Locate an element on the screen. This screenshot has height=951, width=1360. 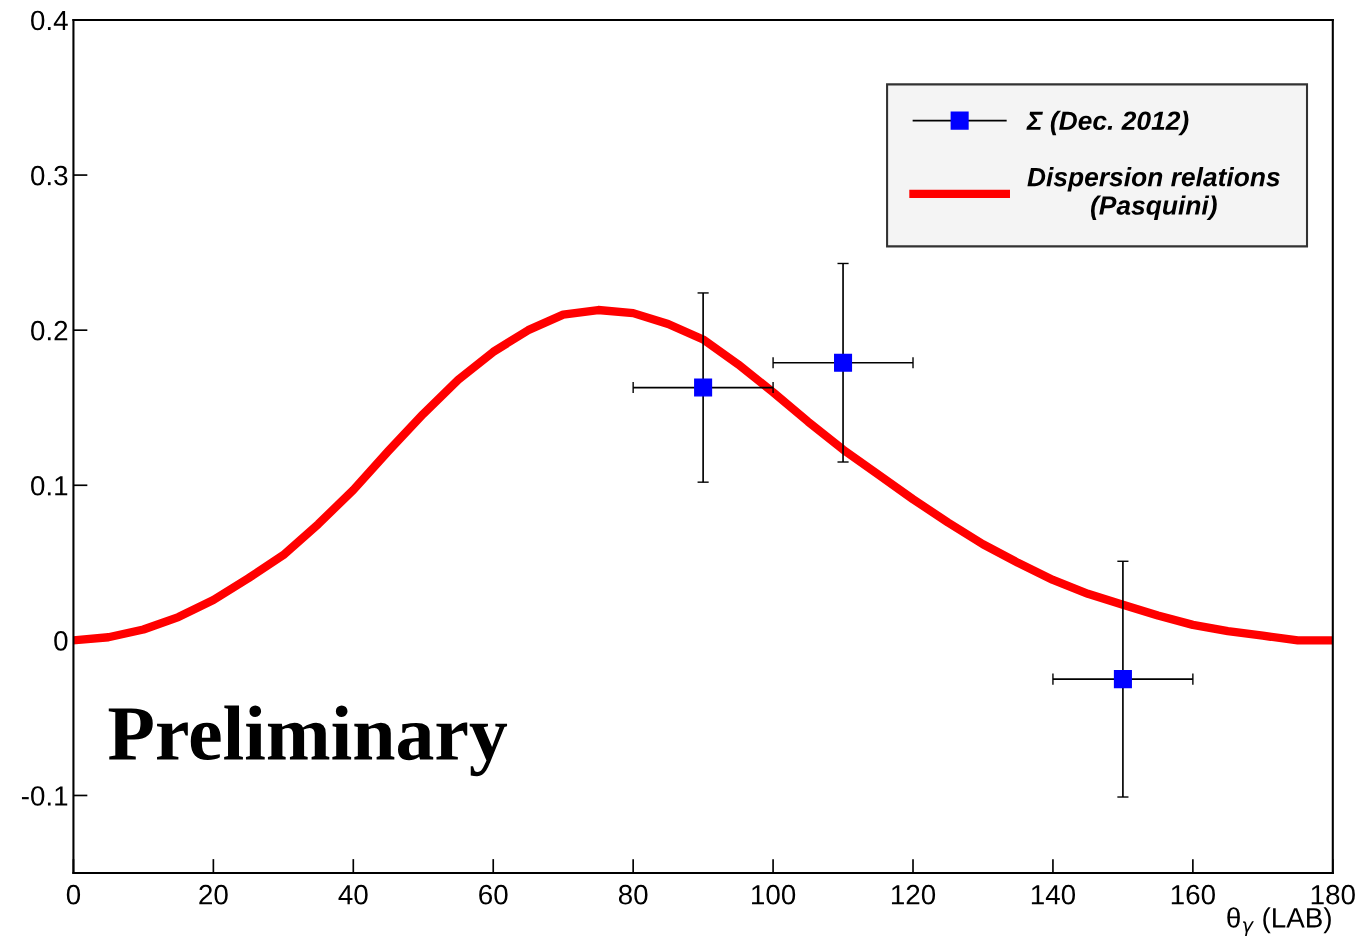
y-tick-label: 0.1 is located at coordinates (49, 485).